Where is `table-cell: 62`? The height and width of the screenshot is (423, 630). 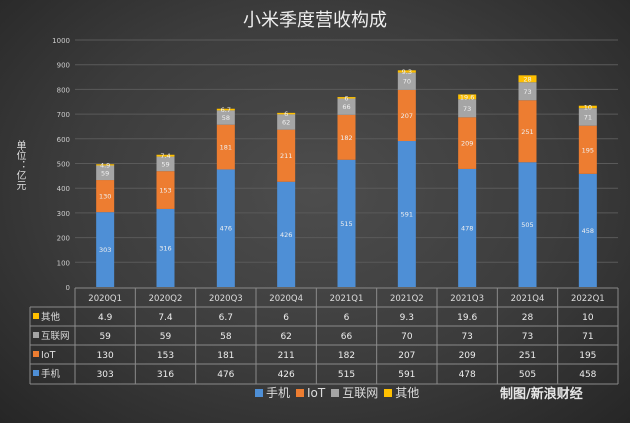
table-cell: 62 is located at coordinates (285, 337).